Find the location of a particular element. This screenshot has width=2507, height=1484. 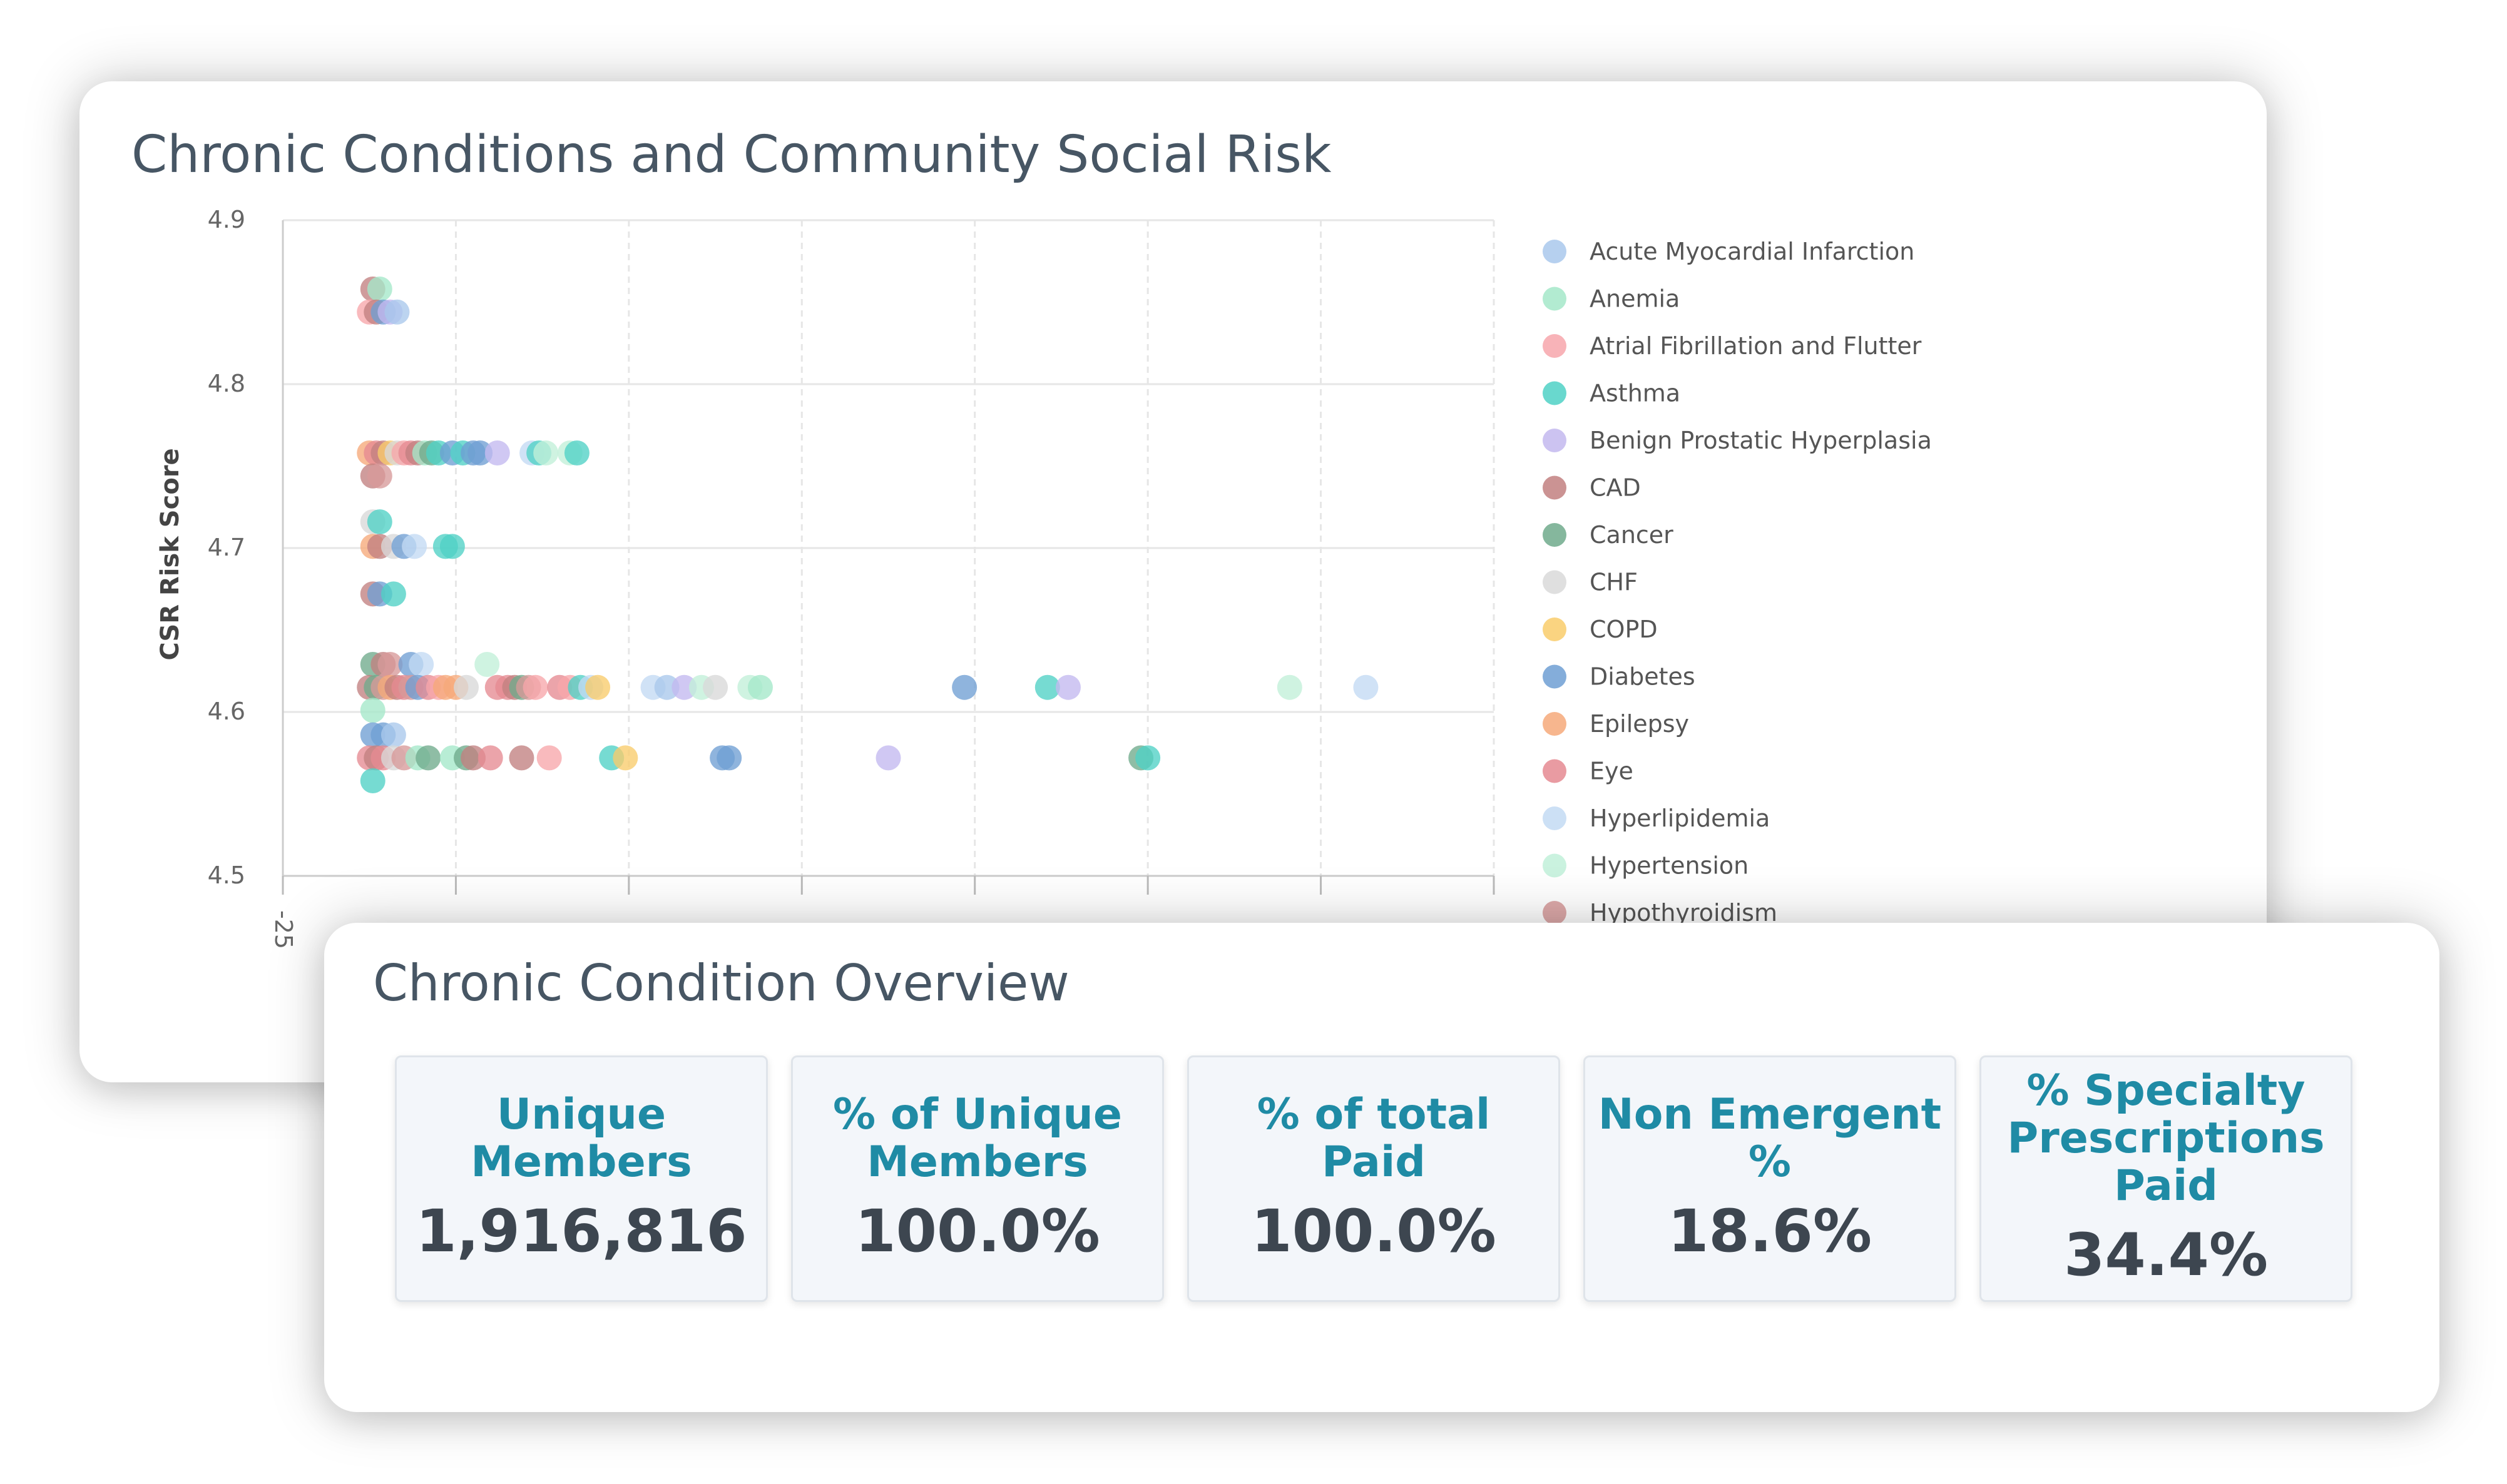

kpi-tile-non-emergent: Non Emergent % 18.6% is located at coordinates (1769, 1178).